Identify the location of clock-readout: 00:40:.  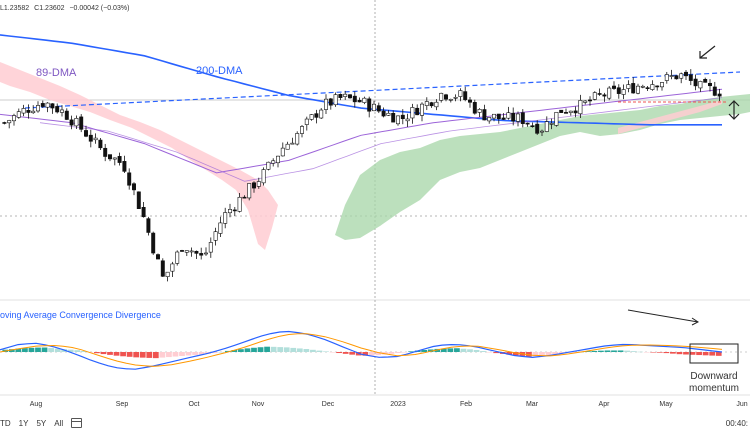
(736, 423).